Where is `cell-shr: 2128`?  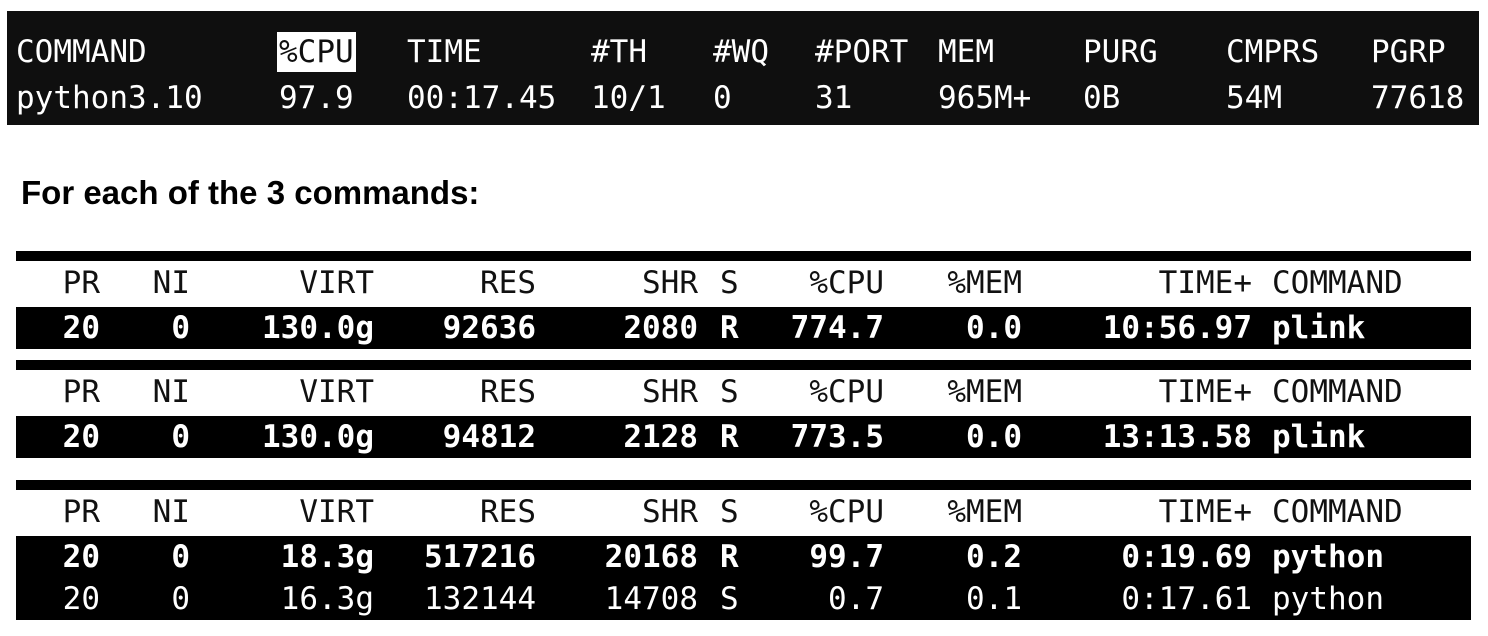
cell-shr: 2128 is located at coordinates (660, 437).